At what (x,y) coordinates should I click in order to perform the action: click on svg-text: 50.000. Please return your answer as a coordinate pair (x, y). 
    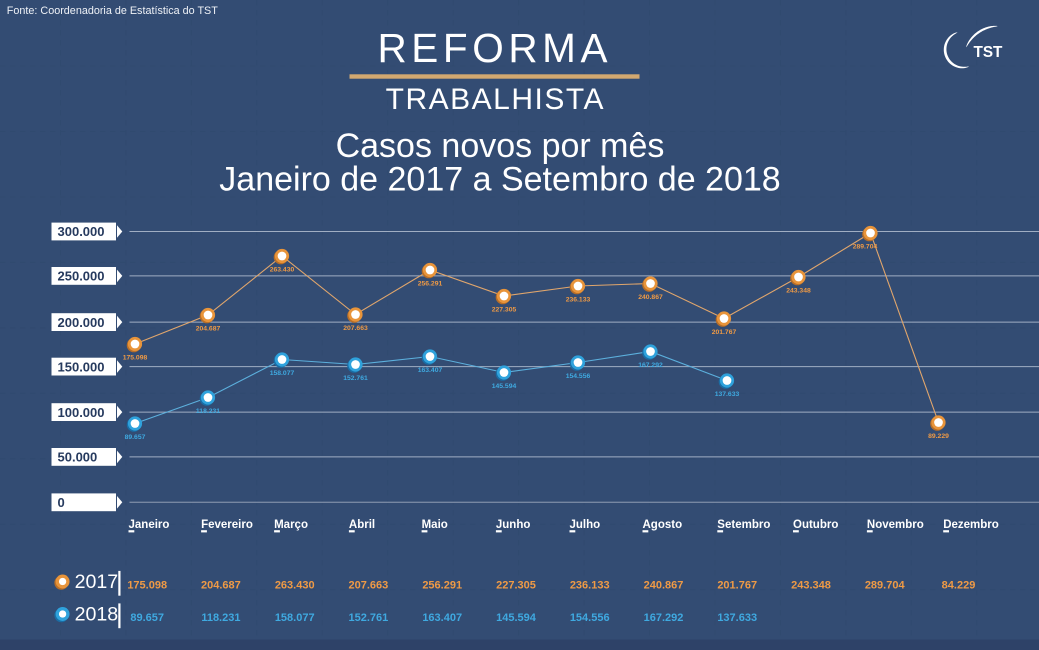
    Looking at the image, I should click on (78, 457).